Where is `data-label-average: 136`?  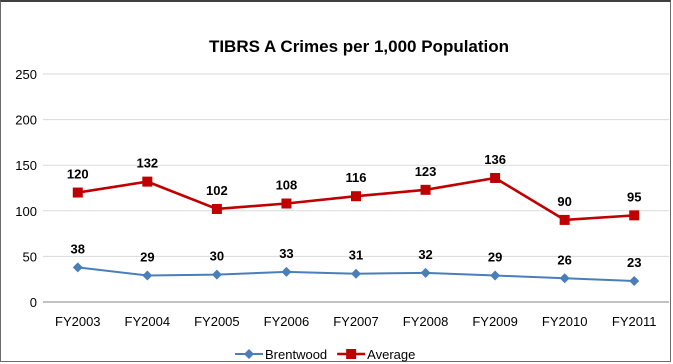
data-label-average: 136 is located at coordinates (495, 159).